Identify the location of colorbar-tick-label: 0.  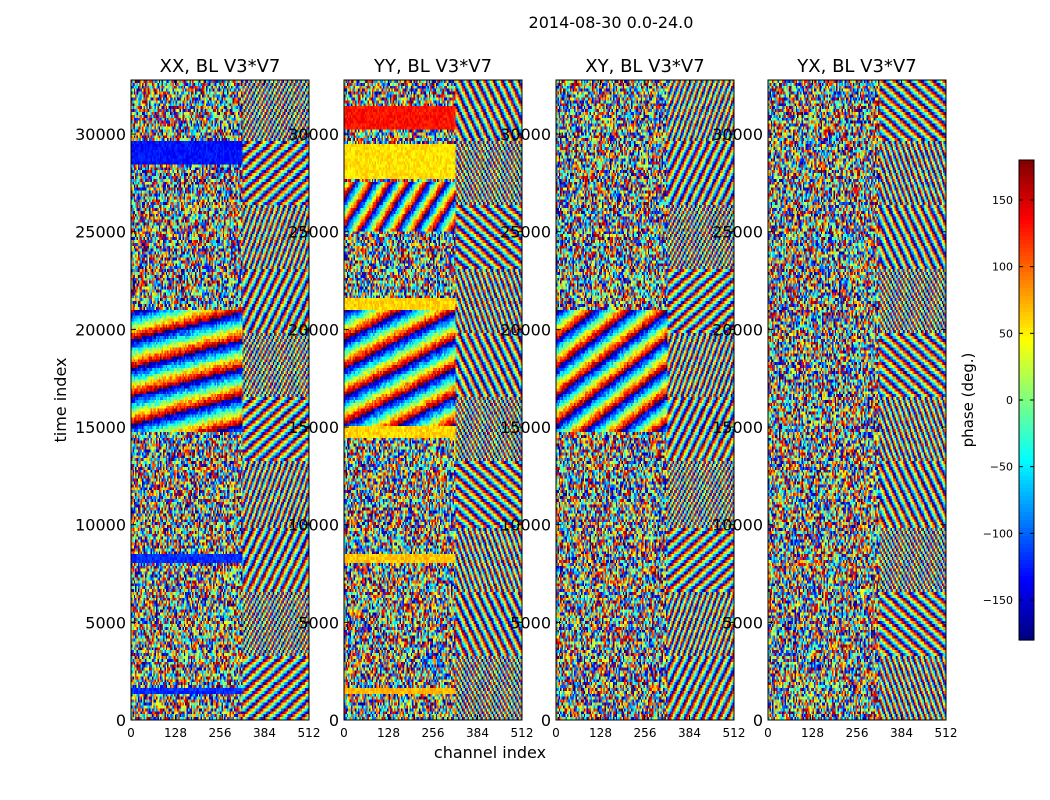
(1009, 400).